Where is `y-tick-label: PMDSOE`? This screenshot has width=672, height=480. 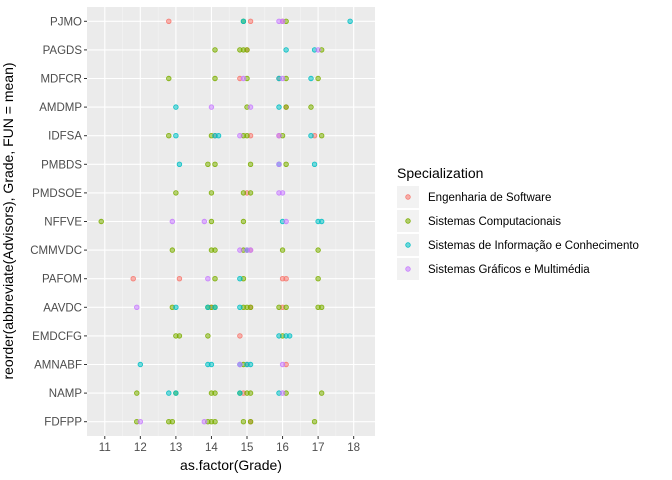 y-tick-label: PMDSOE is located at coordinates (57, 194).